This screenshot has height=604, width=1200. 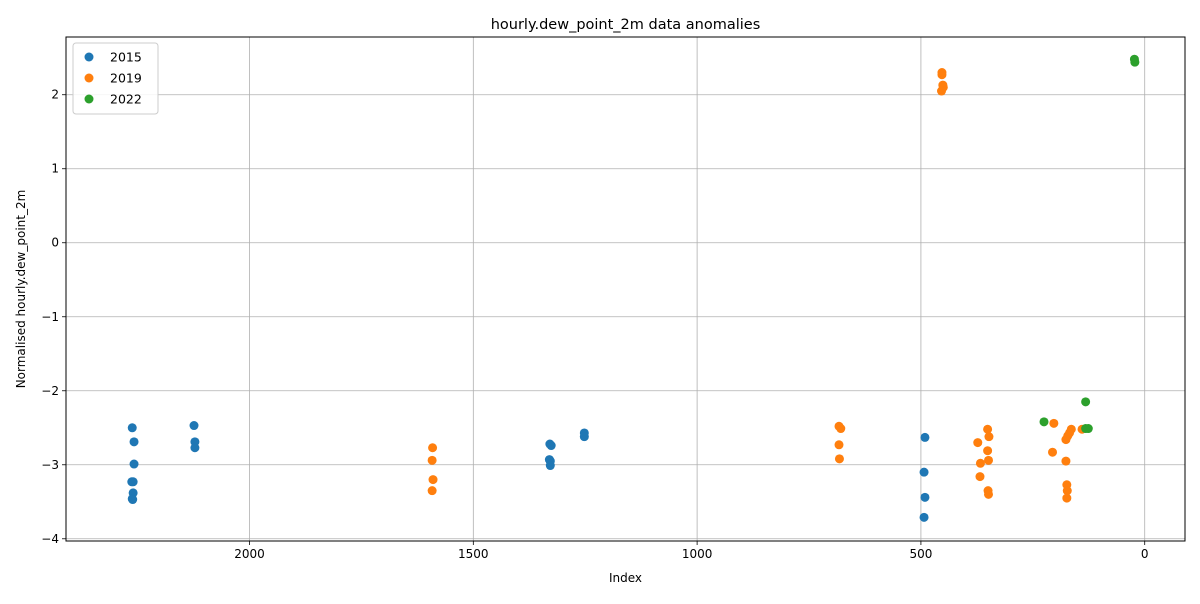 I want to click on legend-label-2019: 2019, so click(x=126, y=78).